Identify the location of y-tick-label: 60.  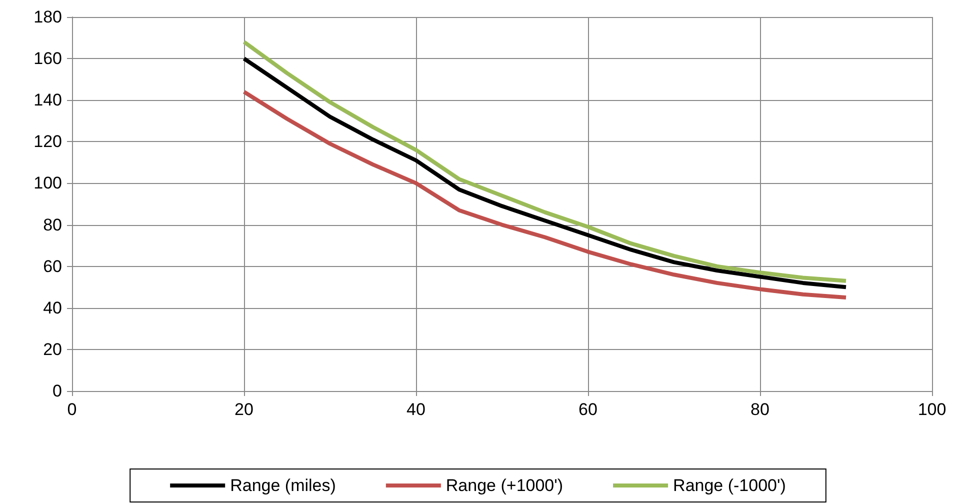
(52, 266).